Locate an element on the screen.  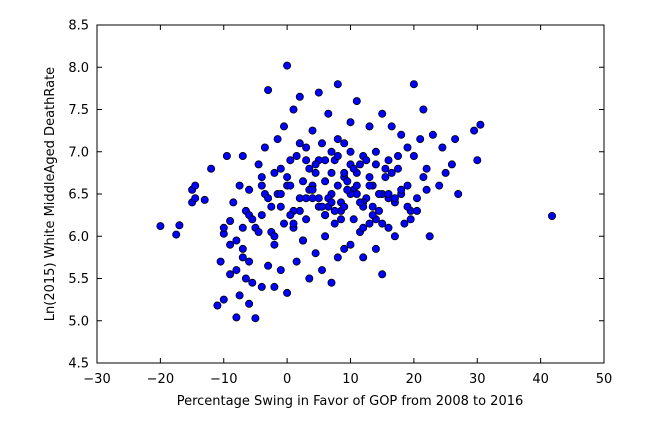
x-tick-label: 20 is located at coordinates (414, 379).